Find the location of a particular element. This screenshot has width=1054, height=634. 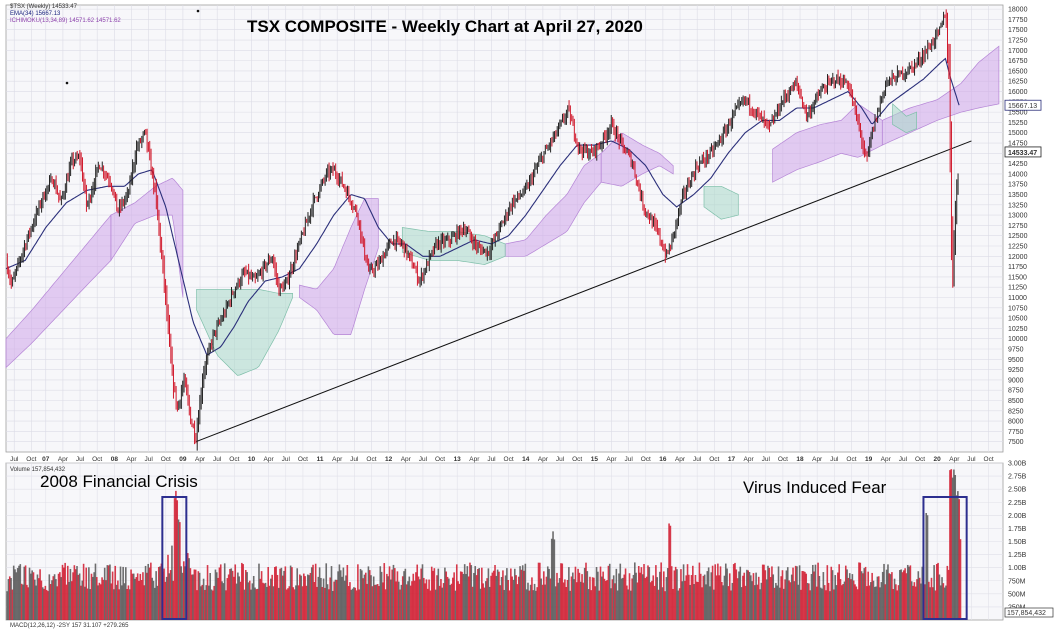

x-tick-label: Apr is located at coordinates (954, 459).